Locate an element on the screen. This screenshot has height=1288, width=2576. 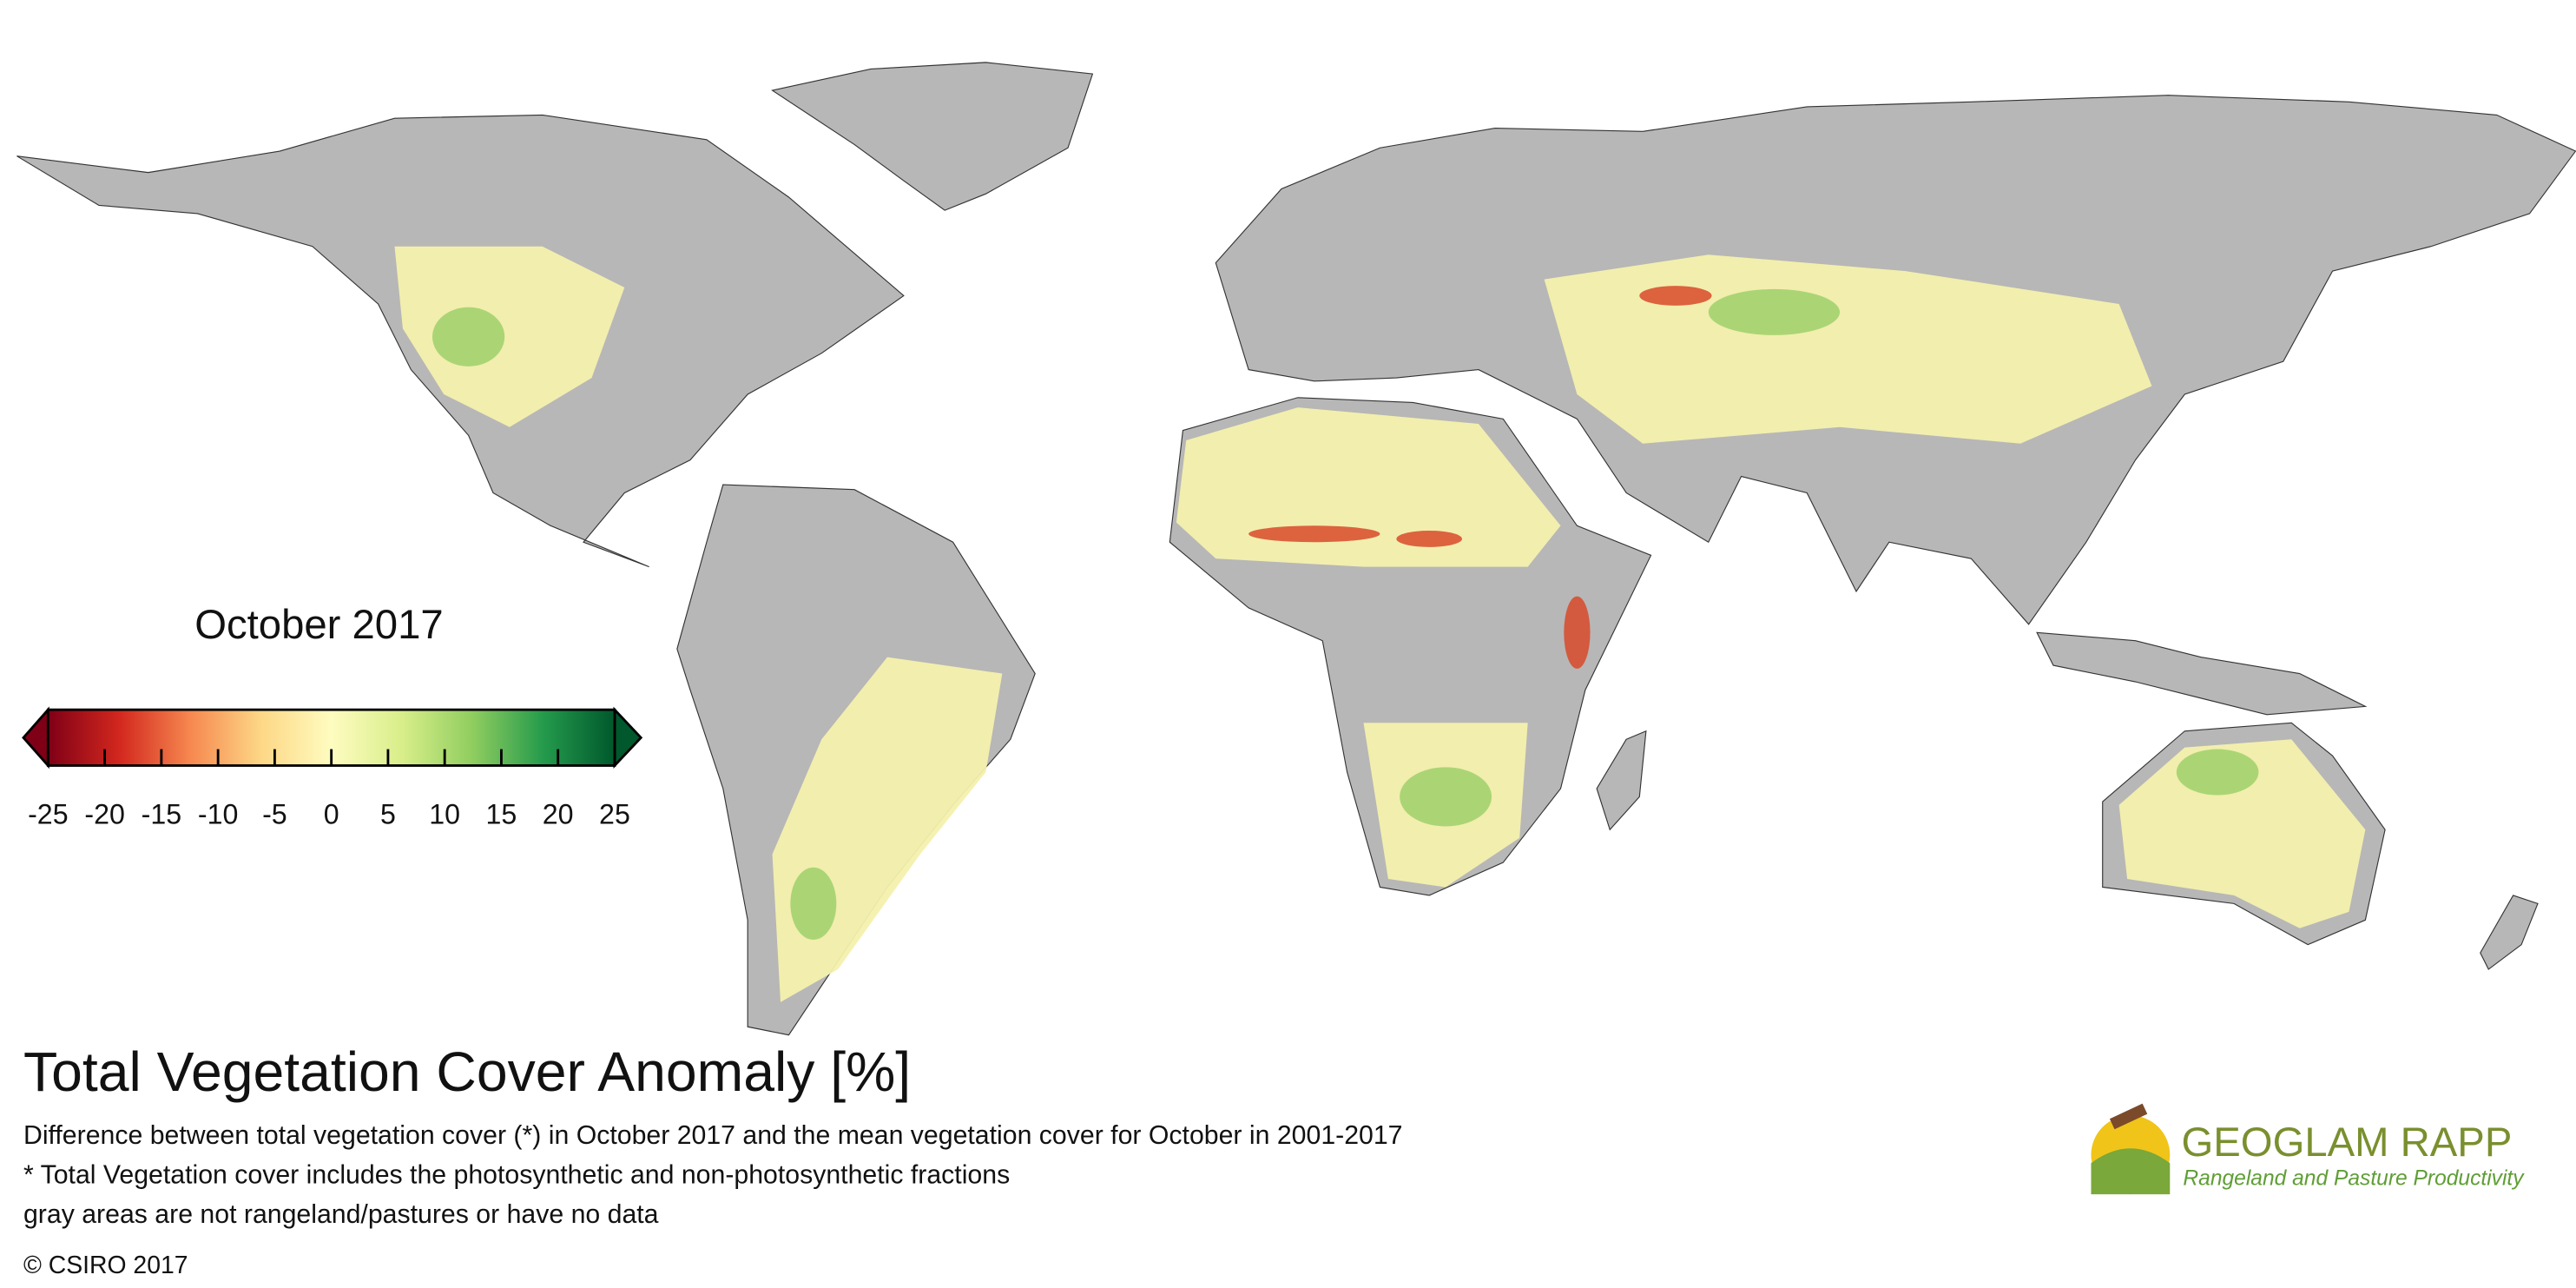
colorbar-tick-label: 10 is located at coordinates (444, 814).